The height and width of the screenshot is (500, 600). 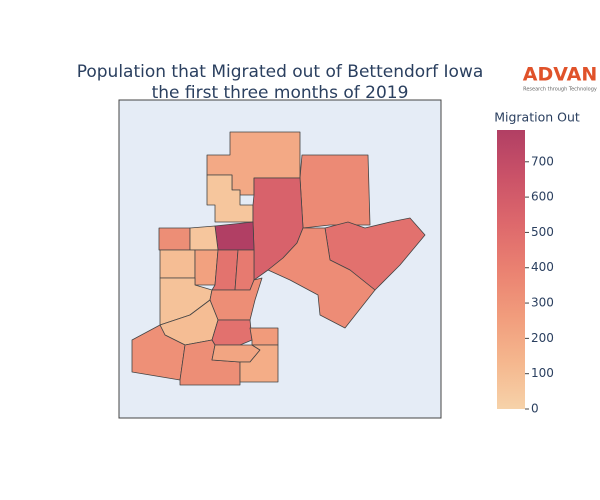 I want to click on colorbar-tick-label: 300, so click(x=542, y=303).